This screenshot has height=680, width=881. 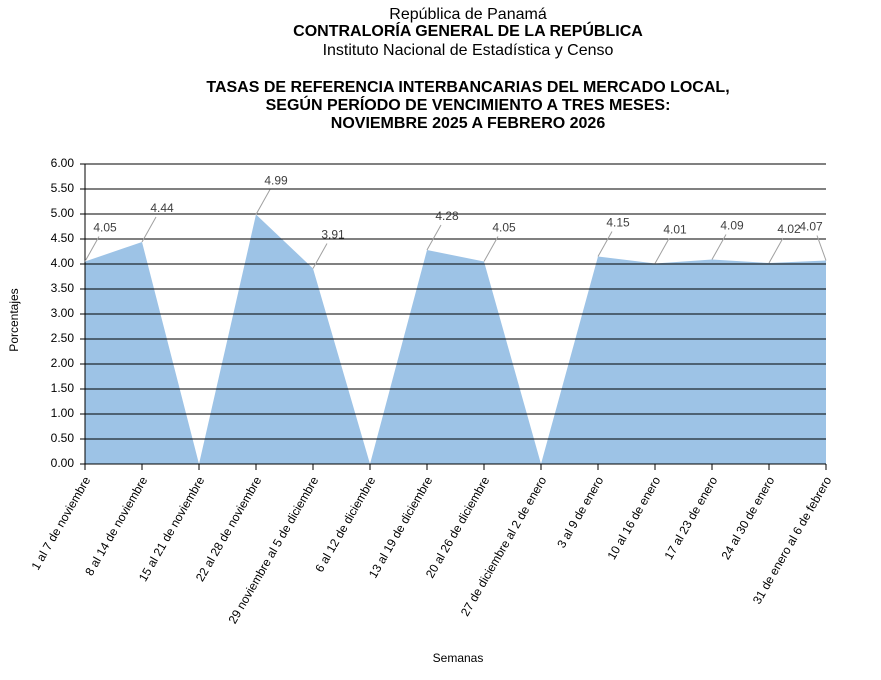 I want to click on y-tick-label: 4.00, so click(x=63, y=263).